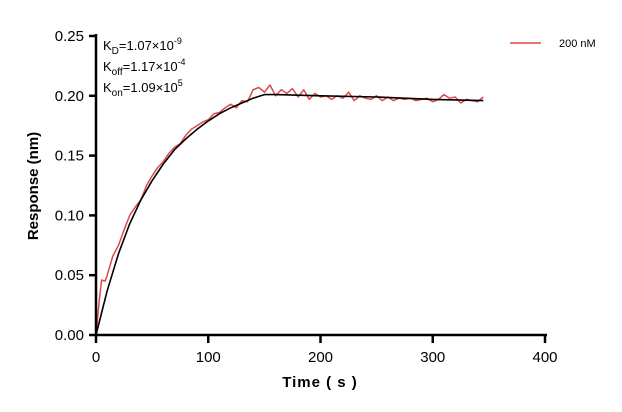 The height and width of the screenshot is (412, 622). Describe the element at coordinates (208, 357) in the screenshot. I see `x-tick-label: 100` at that location.